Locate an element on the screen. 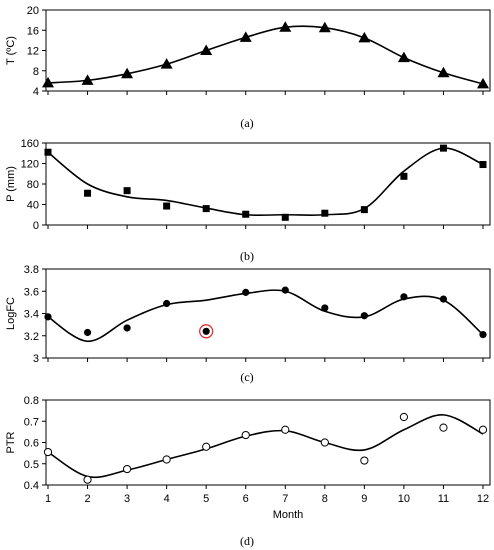 The width and height of the screenshot is (494, 550). y-tick-label: 20 is located at coordinates (33, 11).